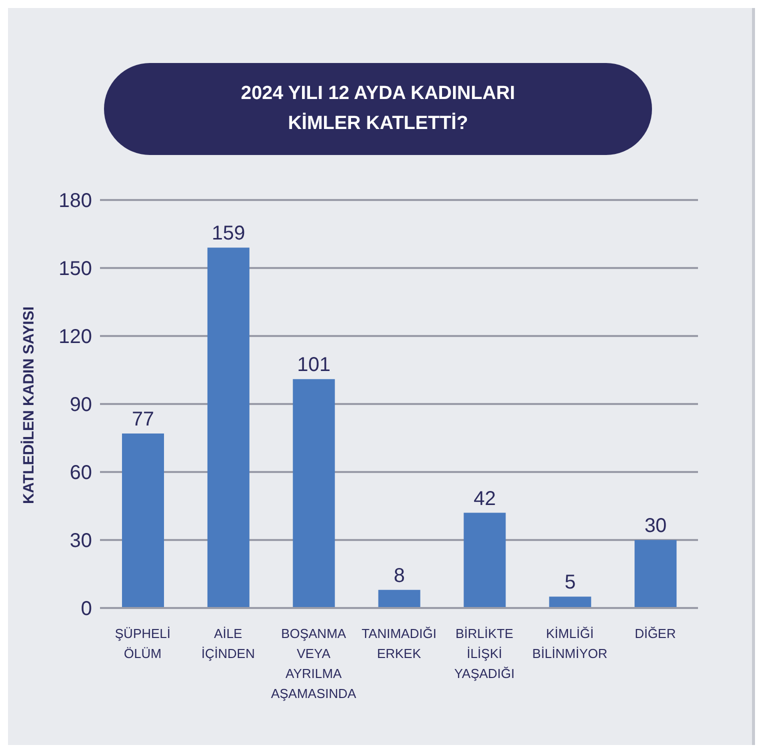 The width and height of the screenshot is (760, 753). Describe the element at coordinates (399, 643) in the screenshot. I see `x-tick-label: TANIMADIĞI ERKEK` at that location.